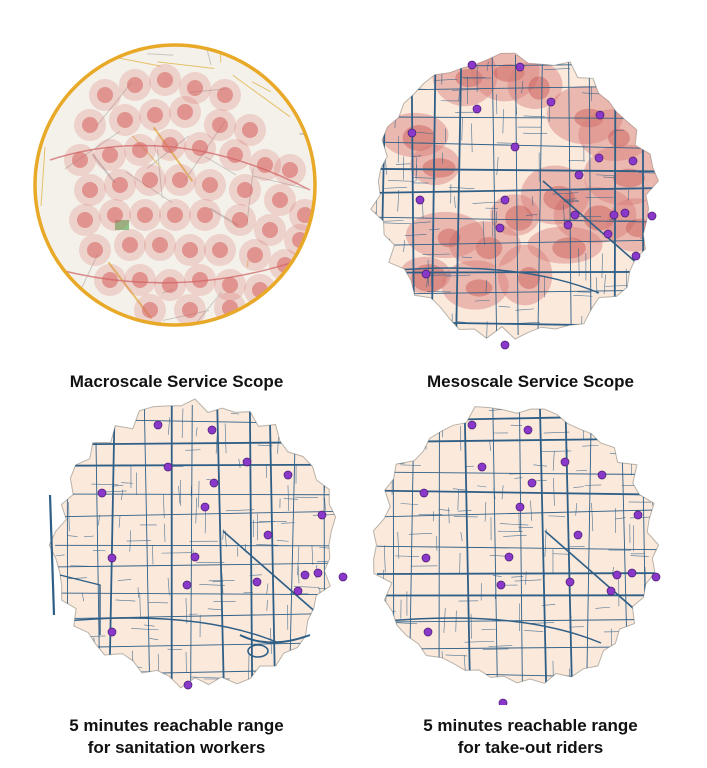 This screenshot has height=768, width=707. Describe the element at coordinates (167, 630) in the screenshot. I see `road-curve` at that location.